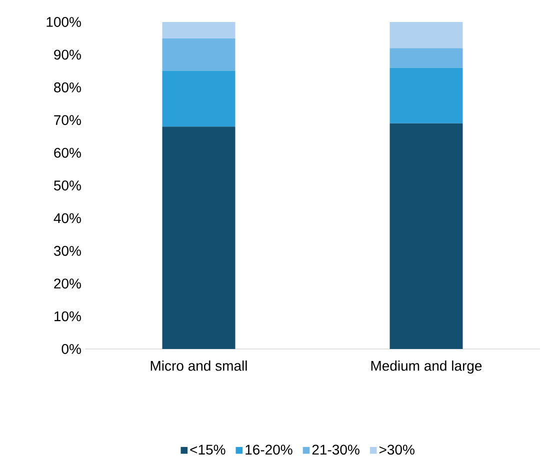  What do you see at coordinates (269, 449) in the screenshot?
I see `legend-label: 16-20%` at bounding box center [269, 449].